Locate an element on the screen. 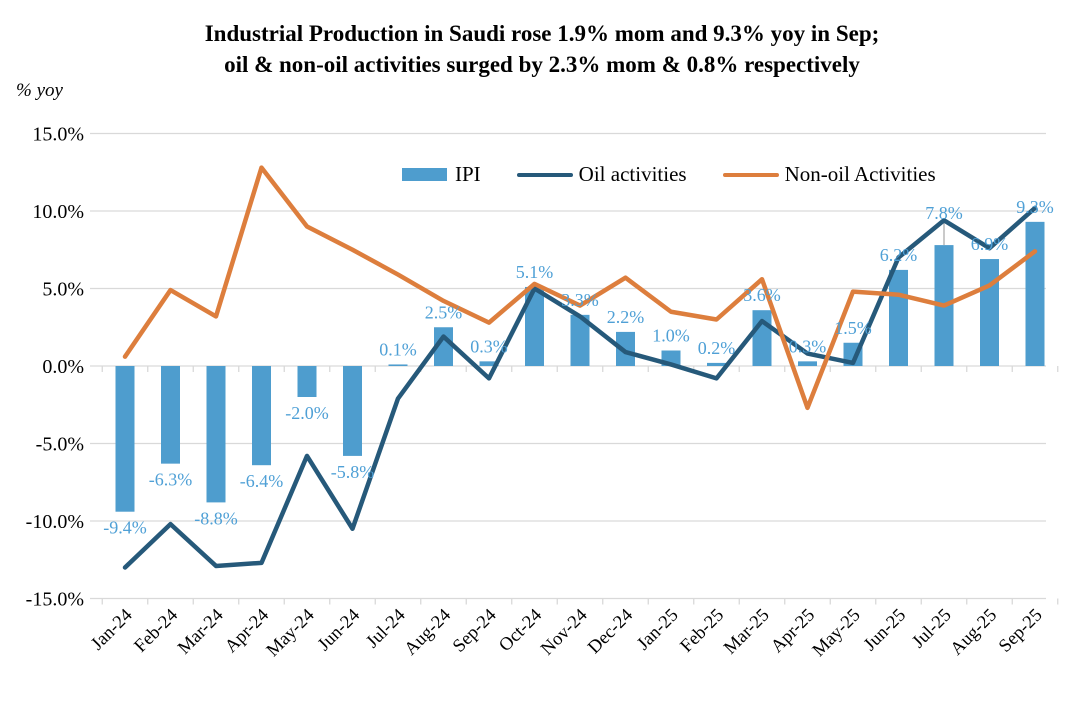 This screenshot has width=1084, height=702. x-tick-label: Sep-25 is located at coordinates (1020, 630).